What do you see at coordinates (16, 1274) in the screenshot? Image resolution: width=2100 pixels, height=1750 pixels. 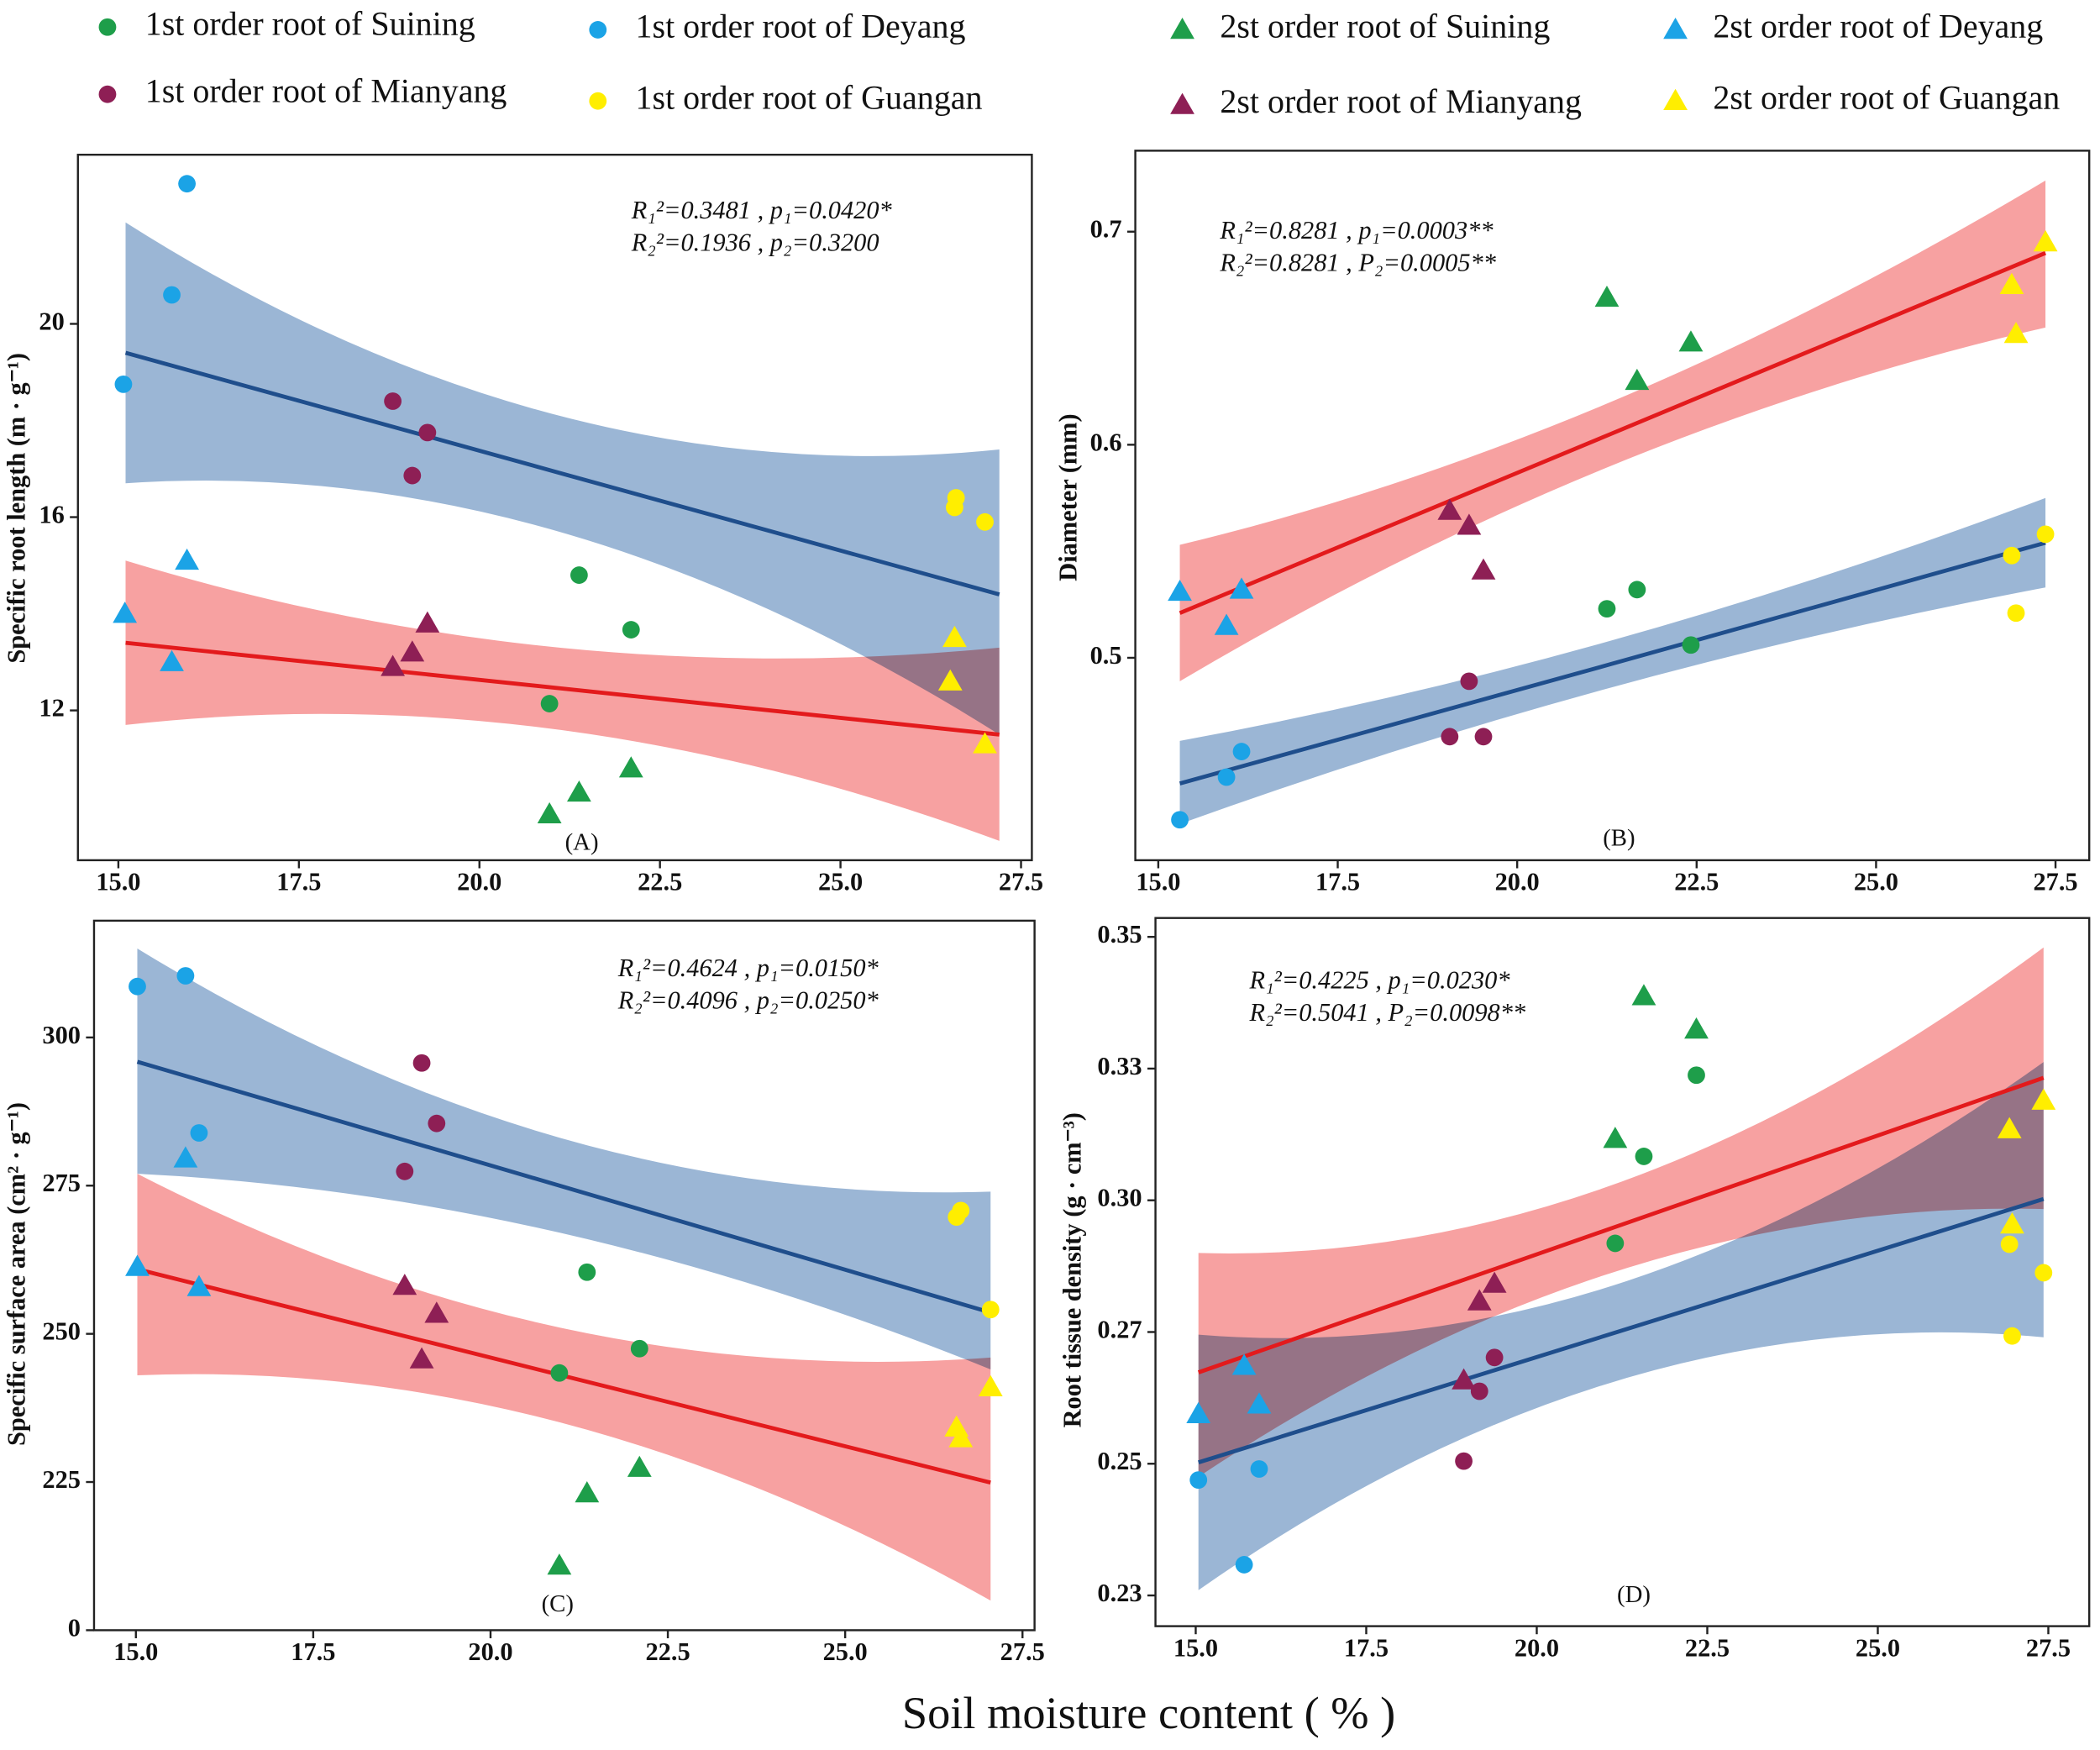 I see `y-axis-label: Specific surface area (cm² · g⁻¹)` at bounding box center [16, 1274].